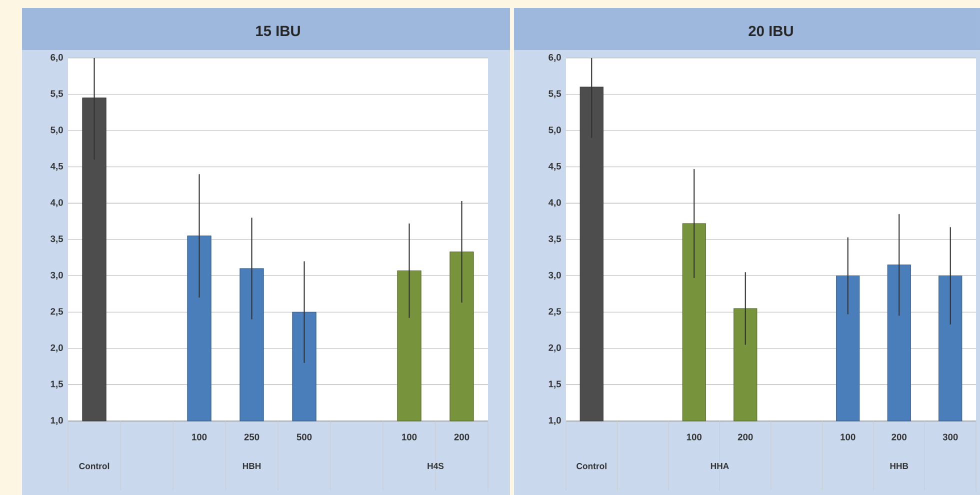 This screenshot has width=980, height=495. Describe the element at coordinates (436, 466) in the screenshot. I see `text: H4S` at that location.